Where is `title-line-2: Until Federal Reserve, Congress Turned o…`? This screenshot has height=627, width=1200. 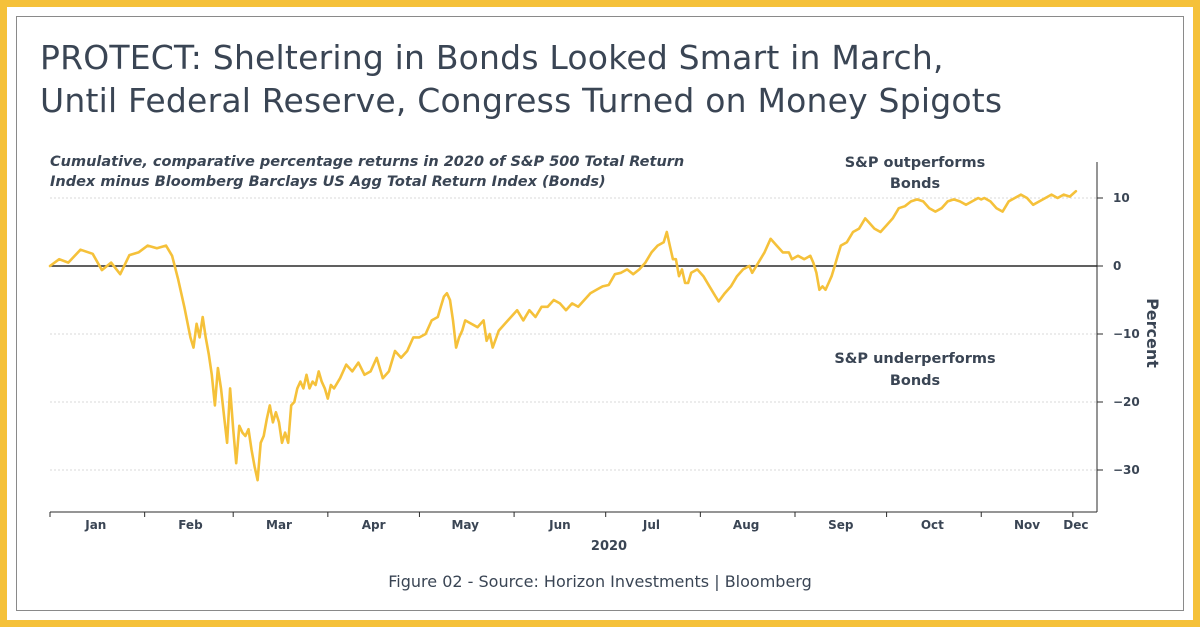 title-line-2: Until Federal Reserve, Congress Turned o… is located at coordinates (521, 100).